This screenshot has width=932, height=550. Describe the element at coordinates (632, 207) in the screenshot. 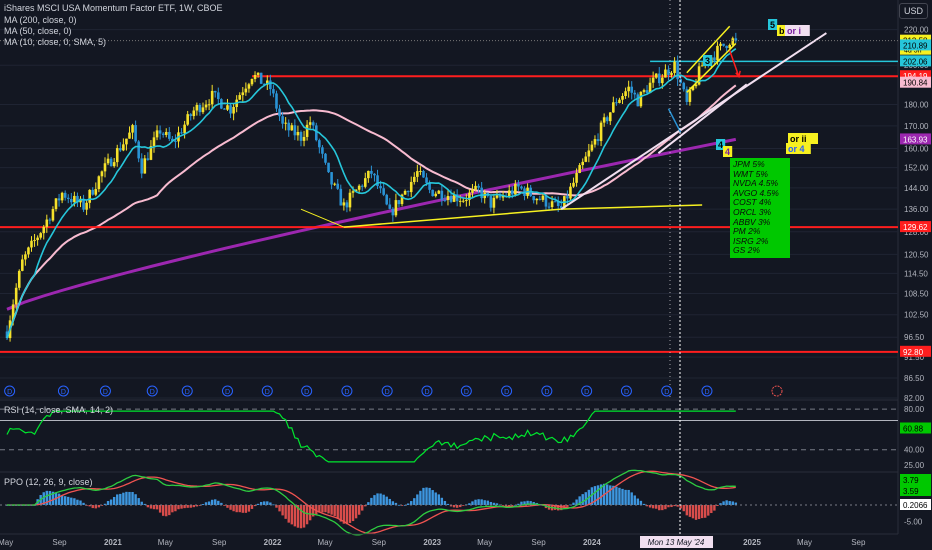

I see `trendline-neck` at that location.